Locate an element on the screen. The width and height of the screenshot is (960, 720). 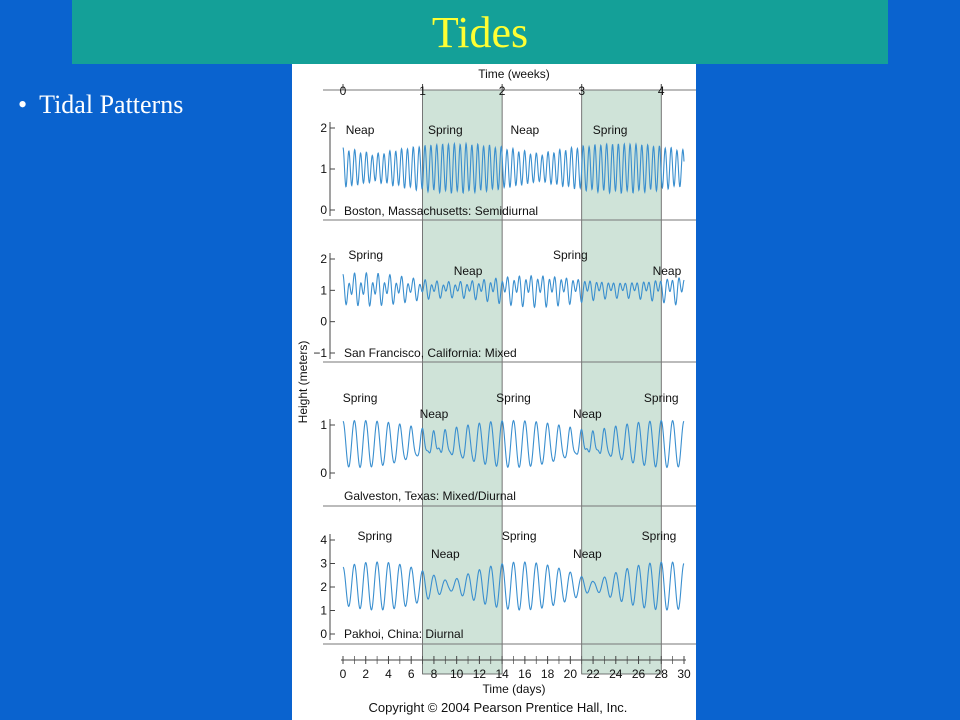
bottom-tick-label: 22 is located at coordinates (593, 674).